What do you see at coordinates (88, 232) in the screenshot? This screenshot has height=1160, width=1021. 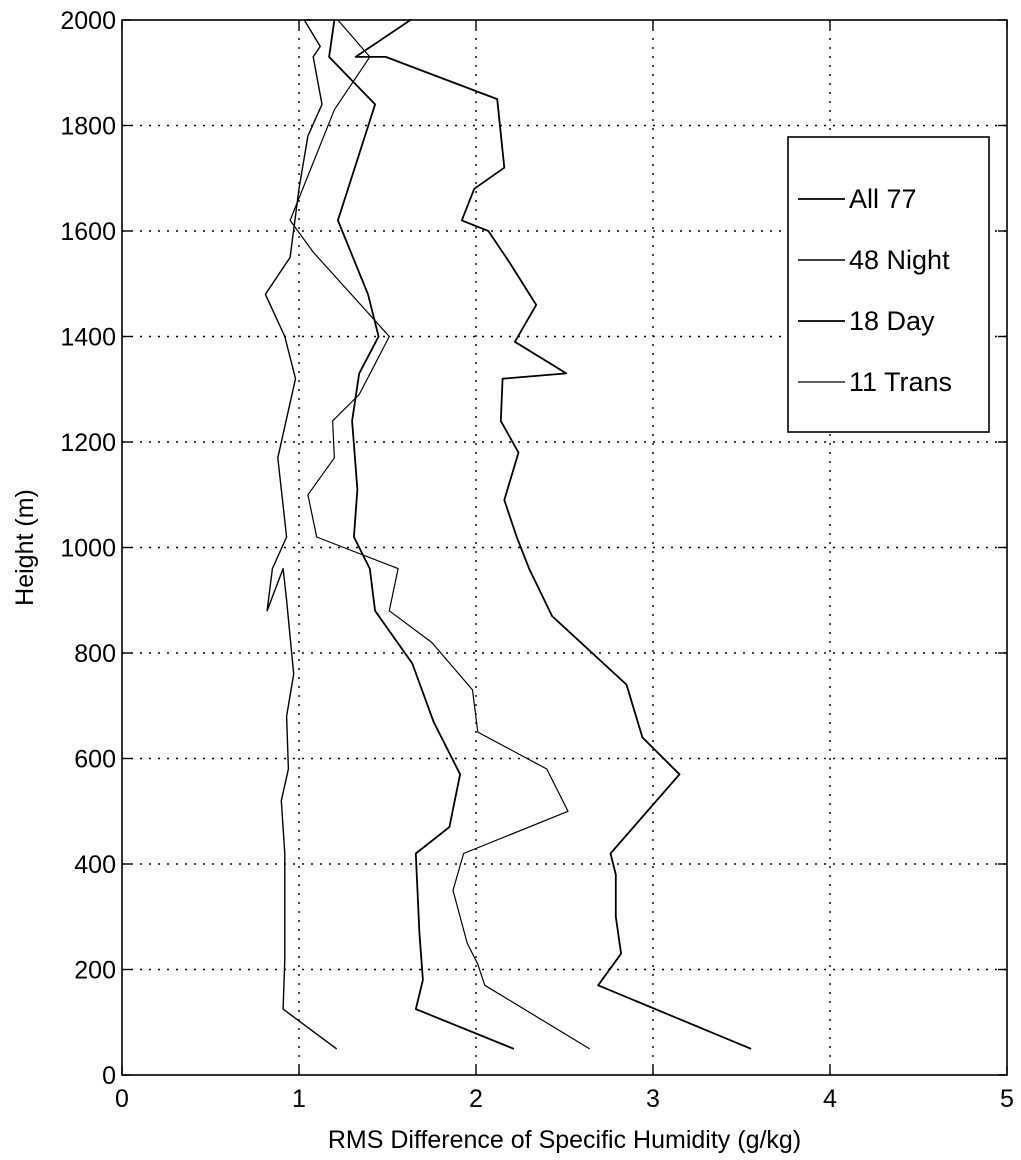 I see `y-tick-label: 1600` at bounding box center [88, 232].